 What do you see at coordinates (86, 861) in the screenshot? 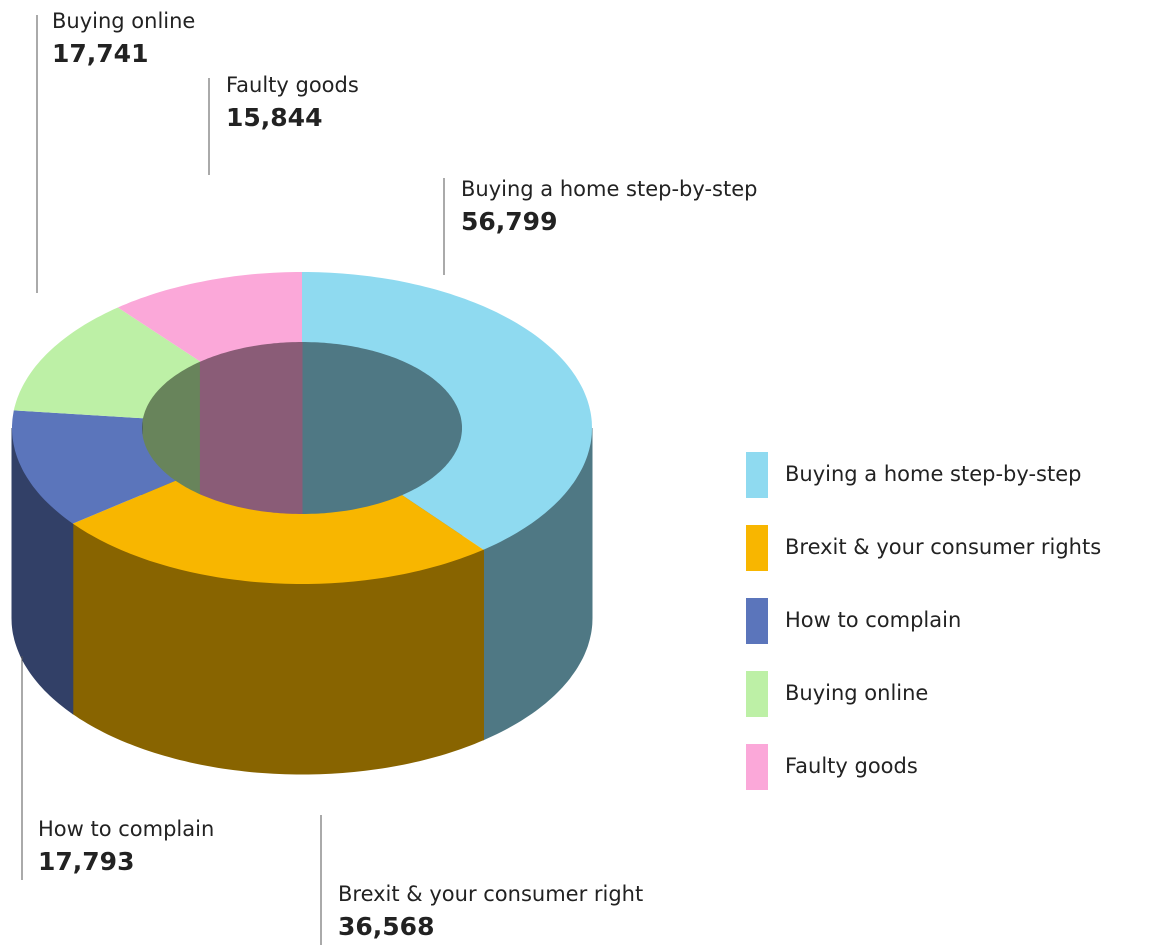
I see `callout-value: 17,793` at bounding box center [86, 861].